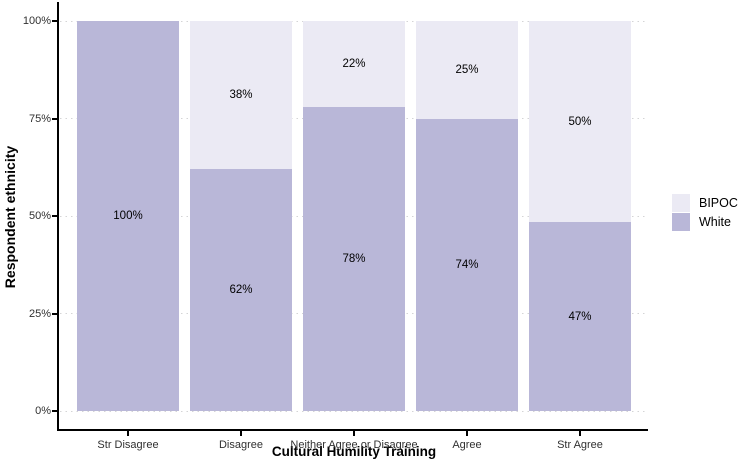 The image size is (749, 469). I want to click on gridline-0-, so click(354, 411).